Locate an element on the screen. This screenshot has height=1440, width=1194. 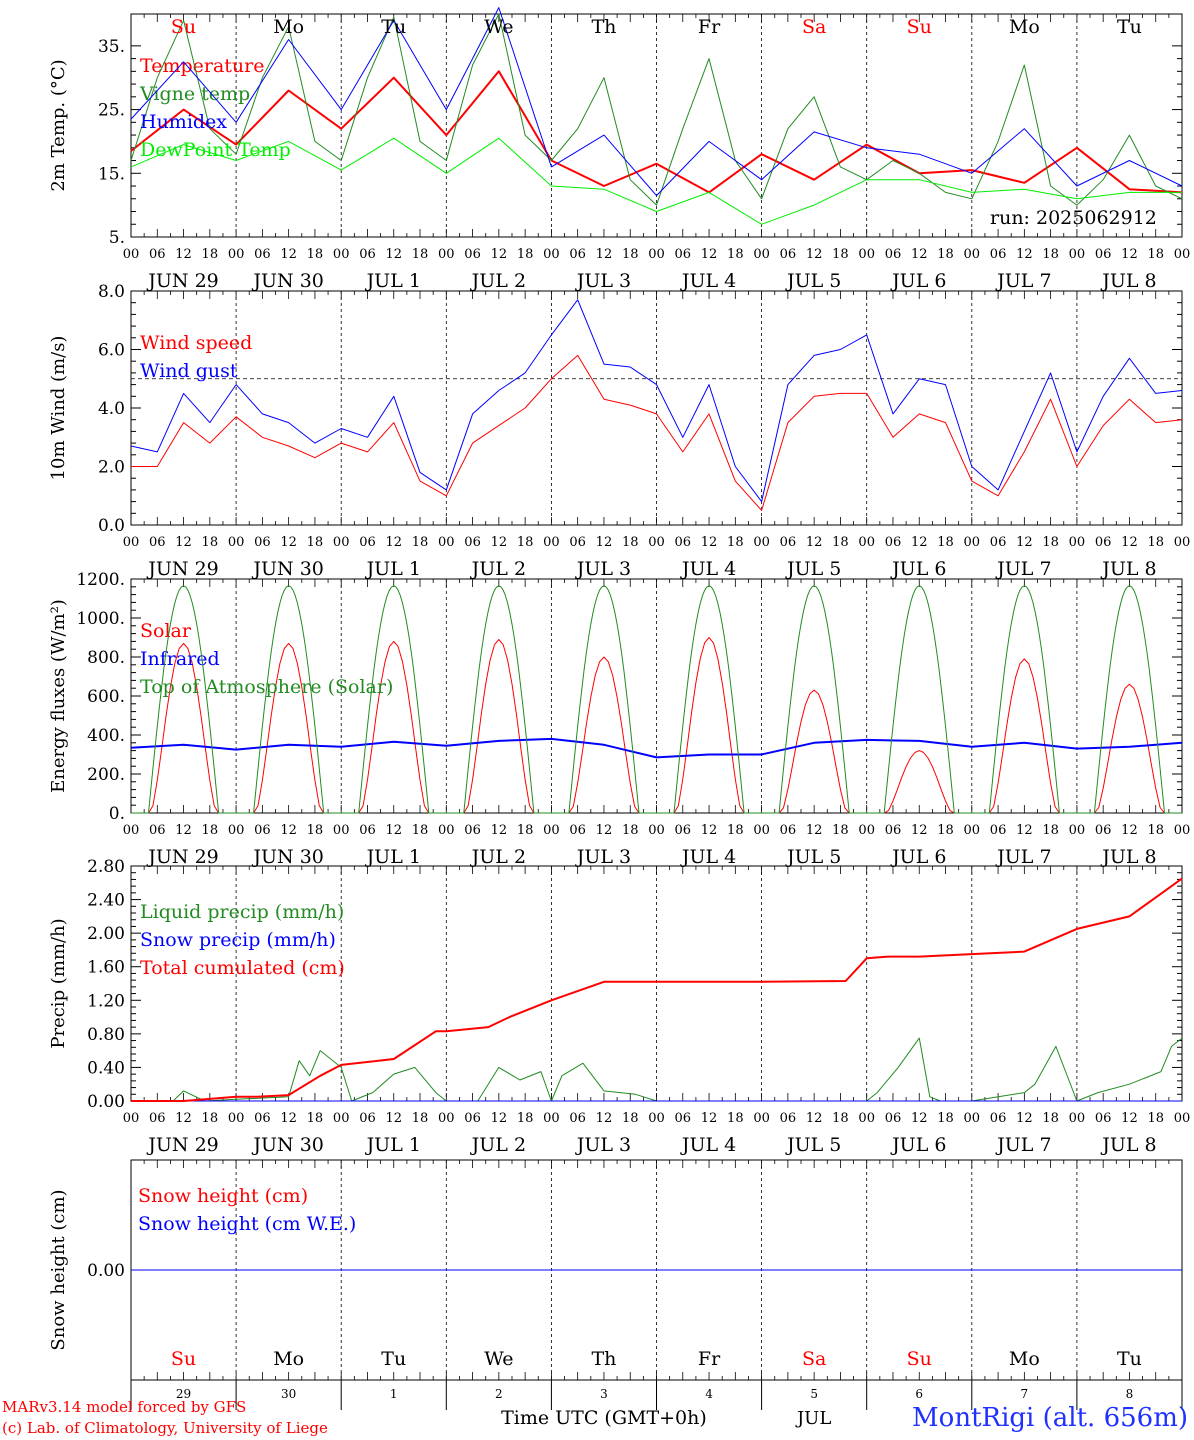
y-tick-label: 0. is located at coordinates (117, 814).